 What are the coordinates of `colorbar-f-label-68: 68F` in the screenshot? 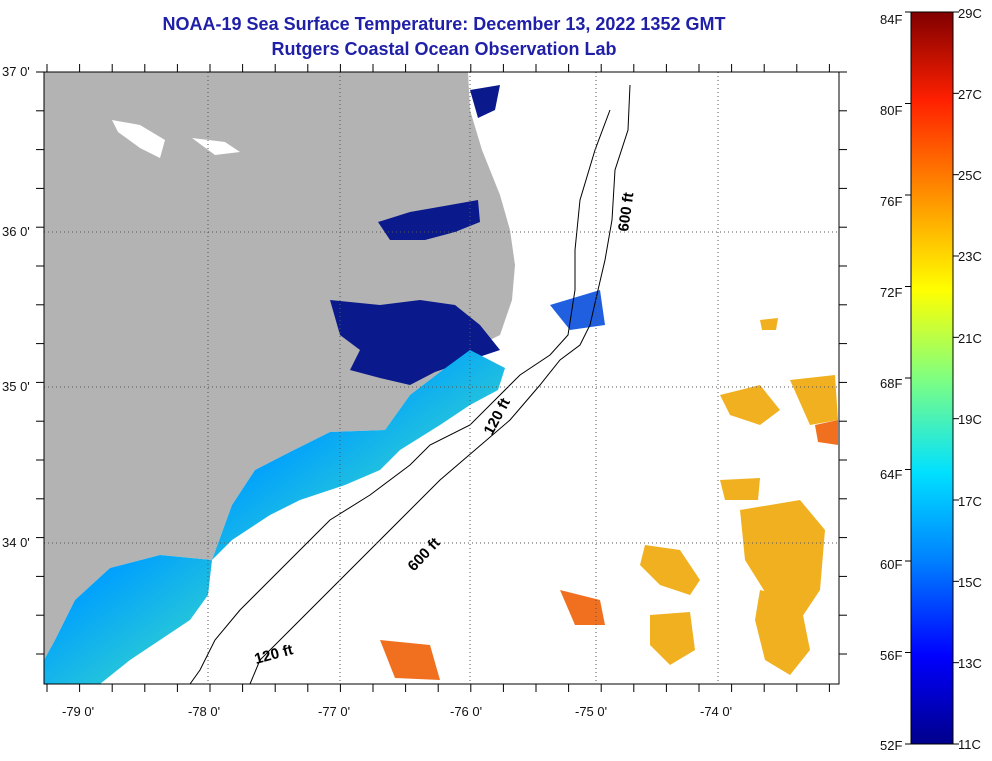 It's located at (891, 383).